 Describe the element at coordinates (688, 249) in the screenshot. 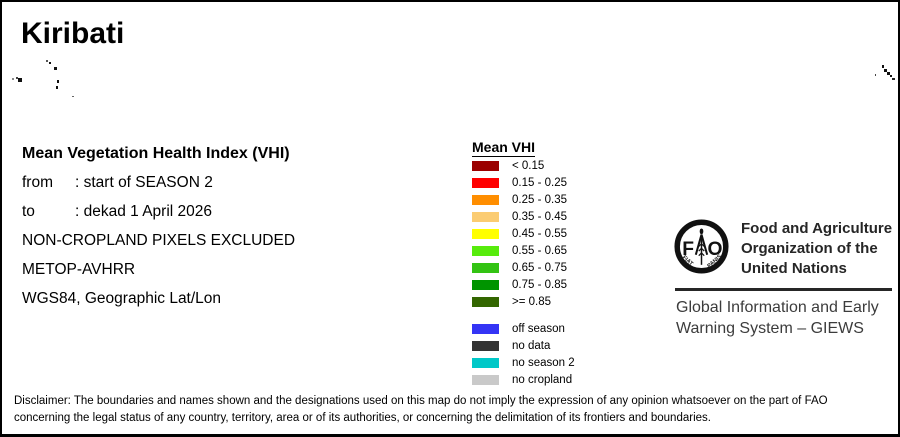

I see `fao-logo-letter-f: F` at that location.